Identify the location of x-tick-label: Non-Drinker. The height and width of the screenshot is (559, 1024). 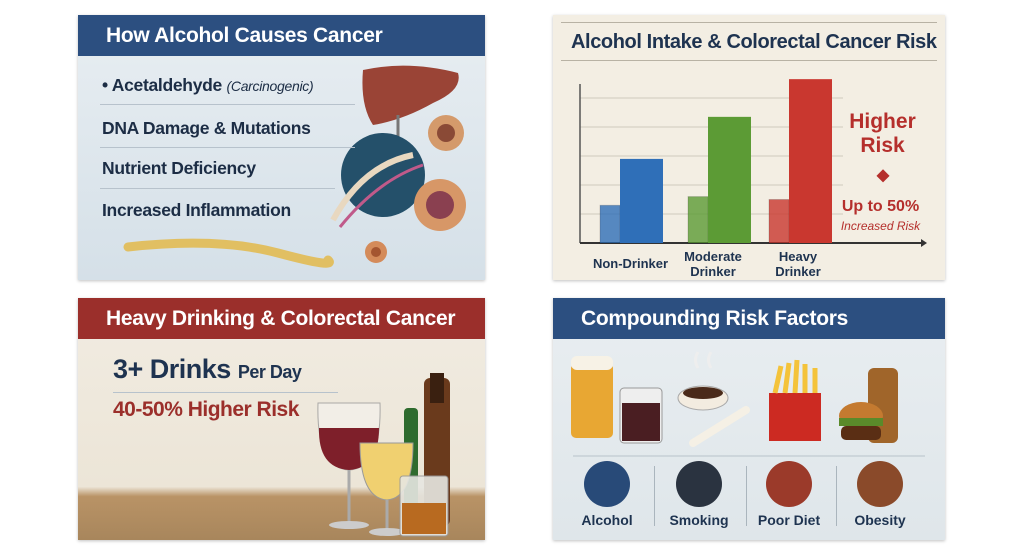
(630, 263).